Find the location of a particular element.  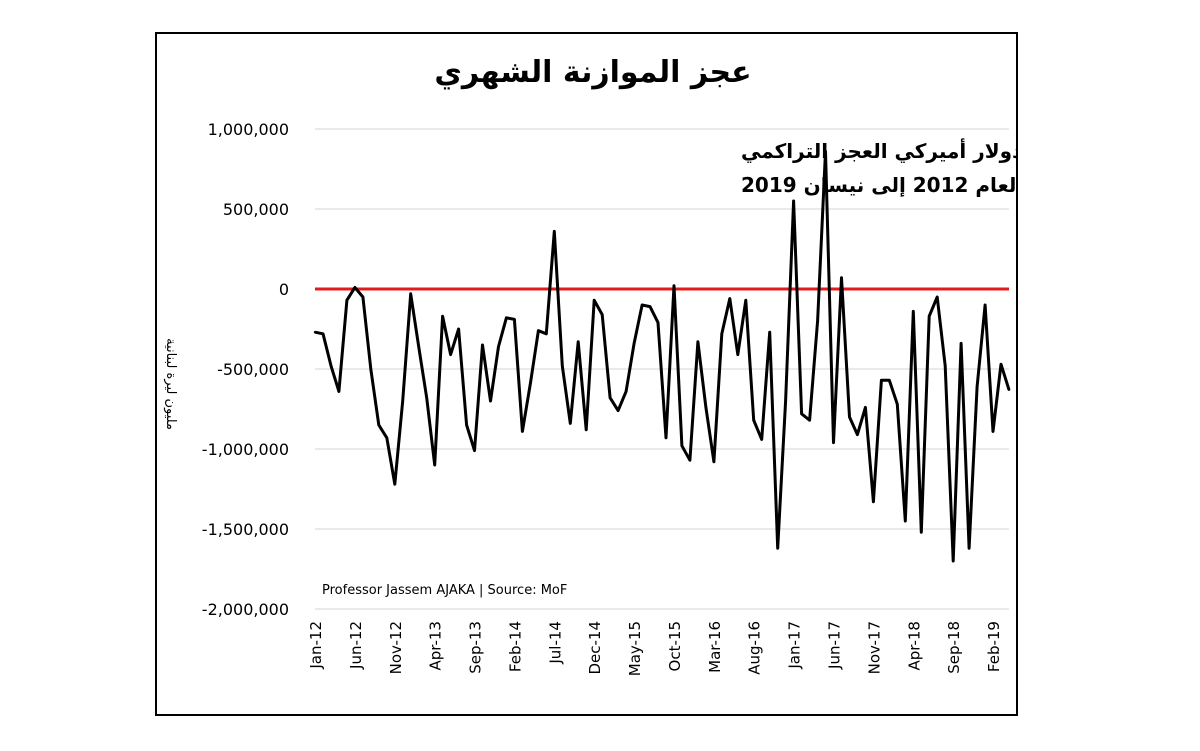

chart-title: عجز الموازنة الشهري is located at coordinates (592, 72).